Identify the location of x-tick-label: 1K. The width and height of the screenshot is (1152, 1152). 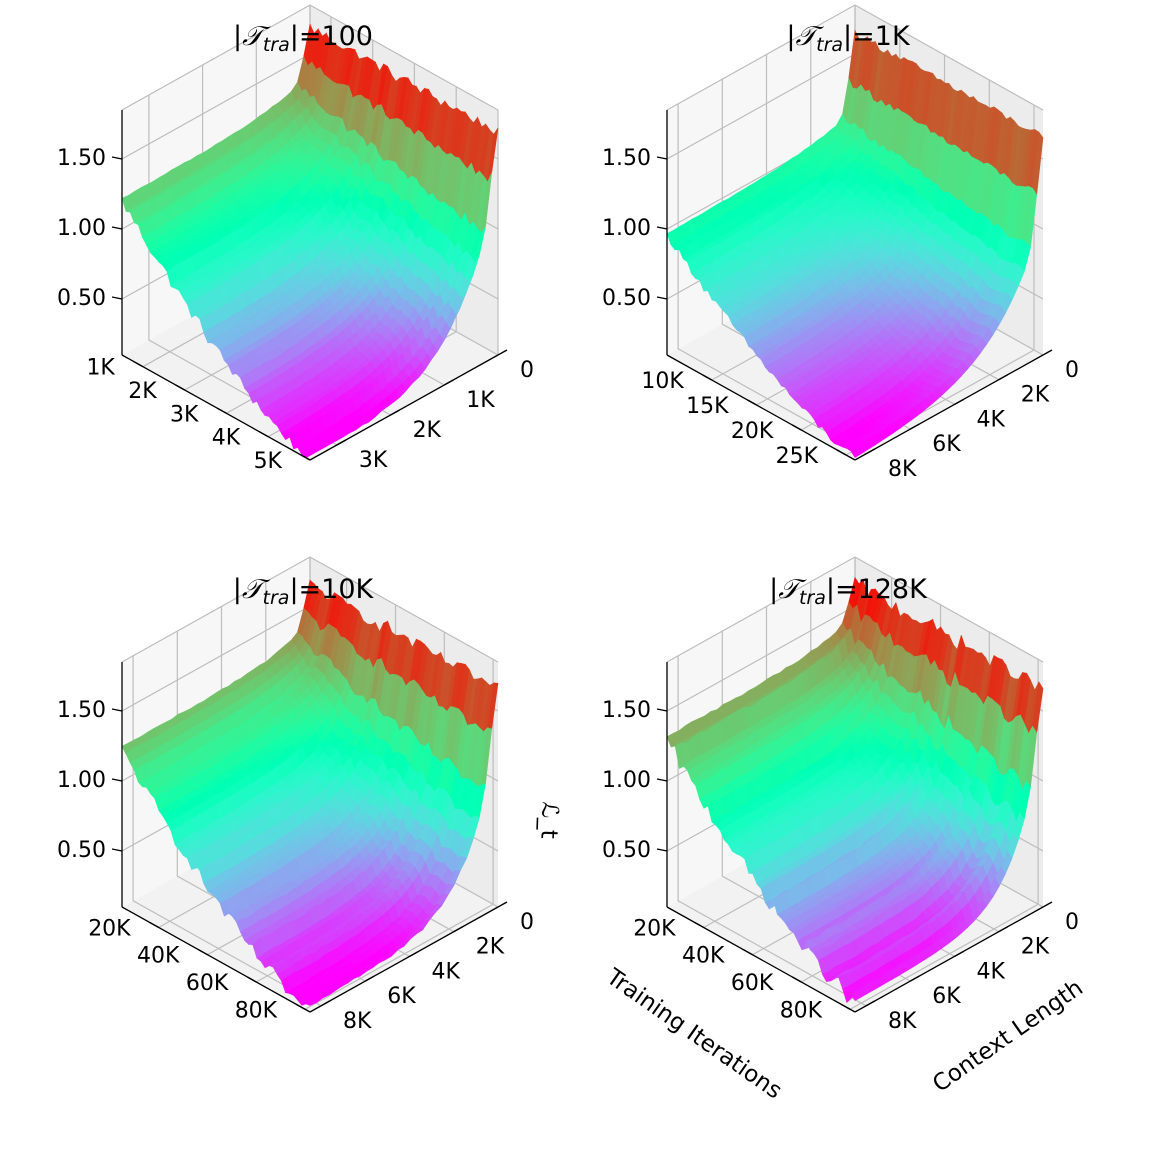
(100, 368).